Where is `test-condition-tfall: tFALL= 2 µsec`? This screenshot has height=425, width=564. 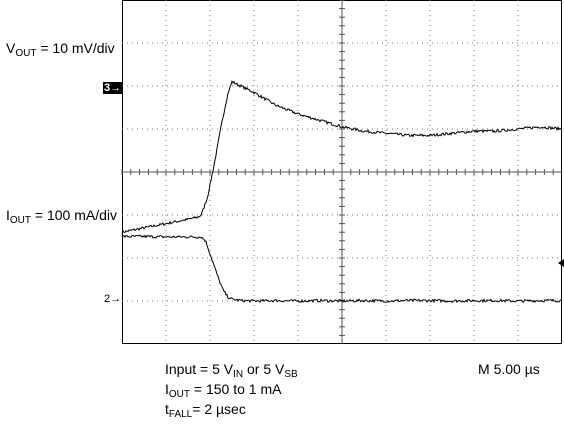
test-condition-tfall: tFALL= 2 µsec is located at coordinates (205, 410).